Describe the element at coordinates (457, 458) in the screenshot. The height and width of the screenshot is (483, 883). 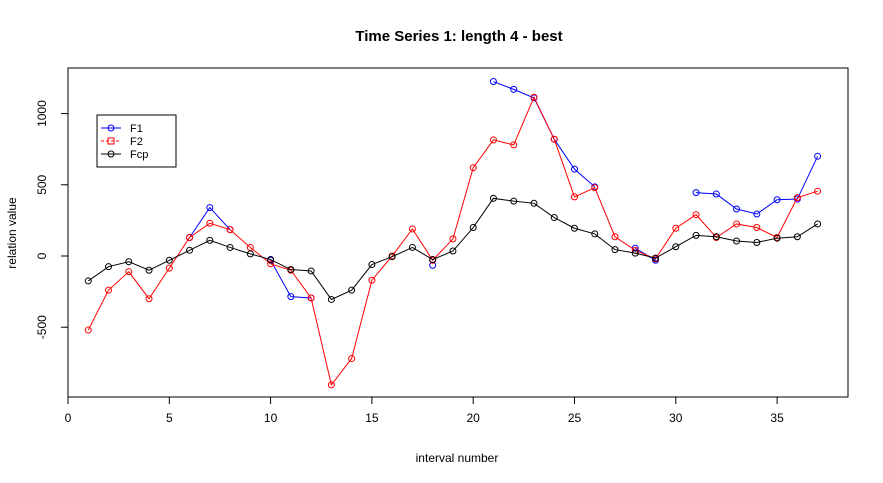
I see `x-axis-label: interval number` at that location.